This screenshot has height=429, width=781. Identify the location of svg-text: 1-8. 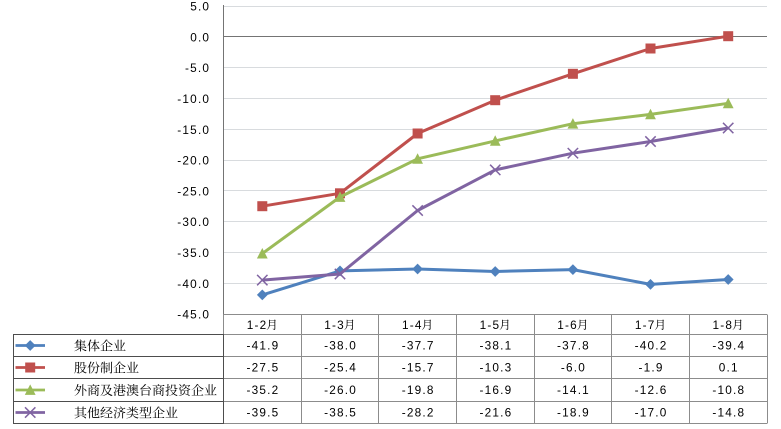
(723, 325).